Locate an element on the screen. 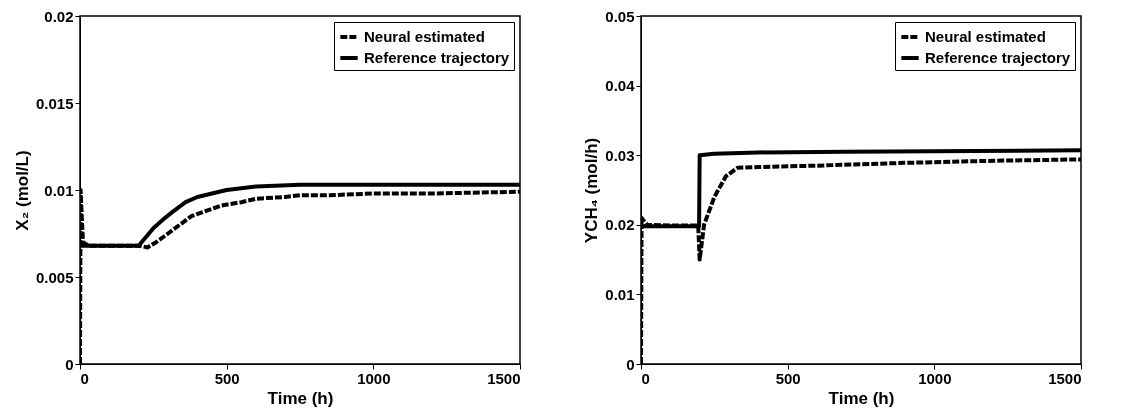  y-tick-label: 0.03 is located at coordinates (620, 155).